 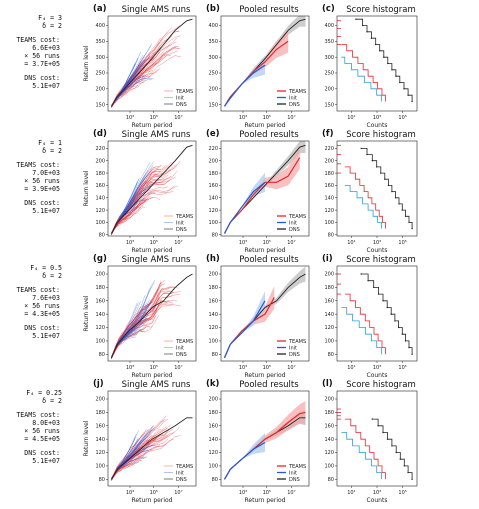 What do you see at coordinates (46, 298) in the screenshot?
I see `annotation-line: 7.6E+03` at bounding box center [46, 298].